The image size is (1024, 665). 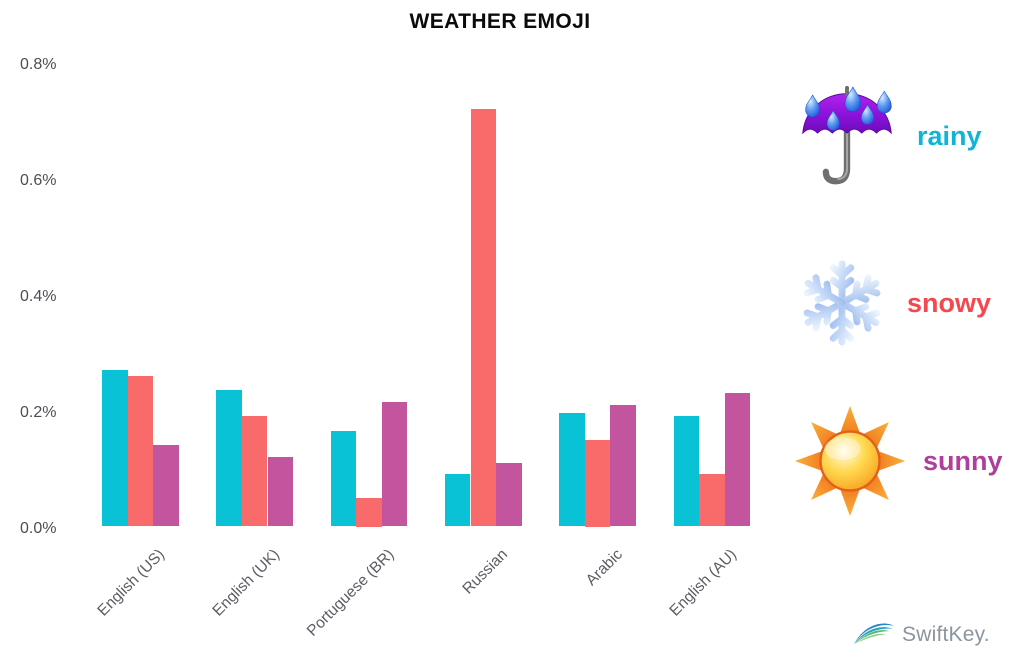 I want to click on y-axis-tick-label: 0.2%, so click(x=38, y=412).